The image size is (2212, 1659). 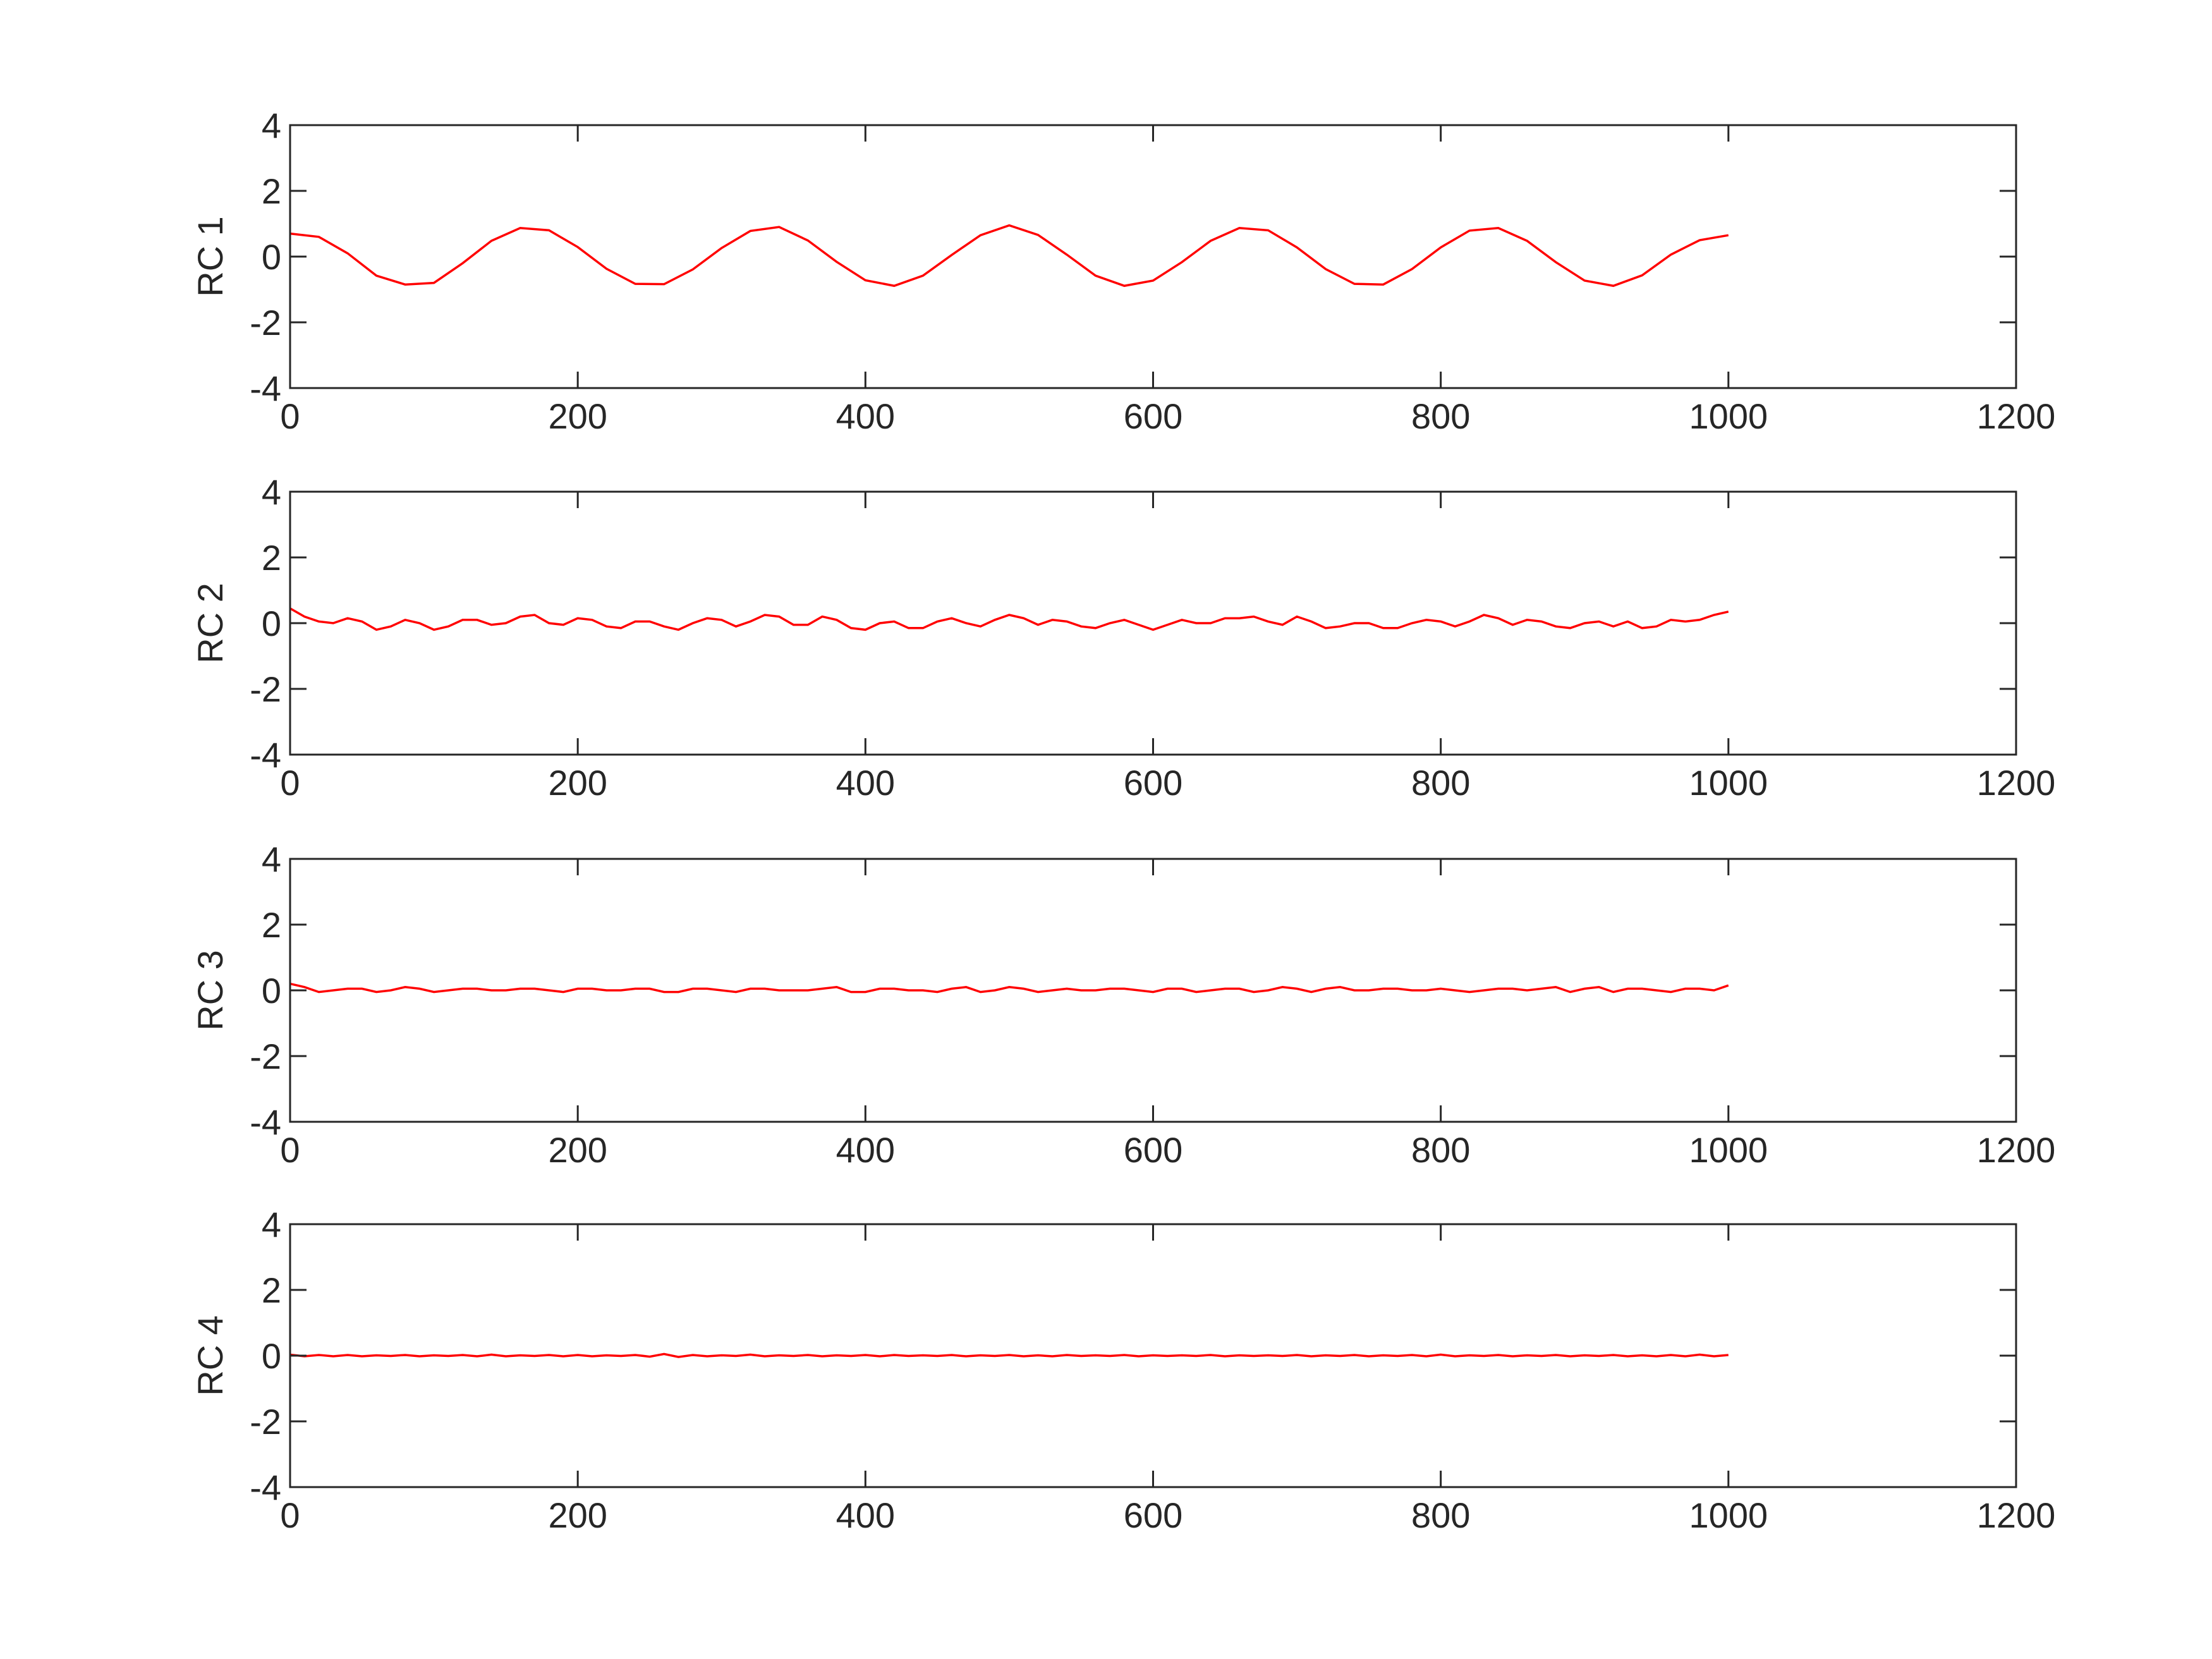 What do you see at coordinates (210, 990) in the screenshot?
I see `y-axis-label: RC 3` at bounding box center [210, 990].